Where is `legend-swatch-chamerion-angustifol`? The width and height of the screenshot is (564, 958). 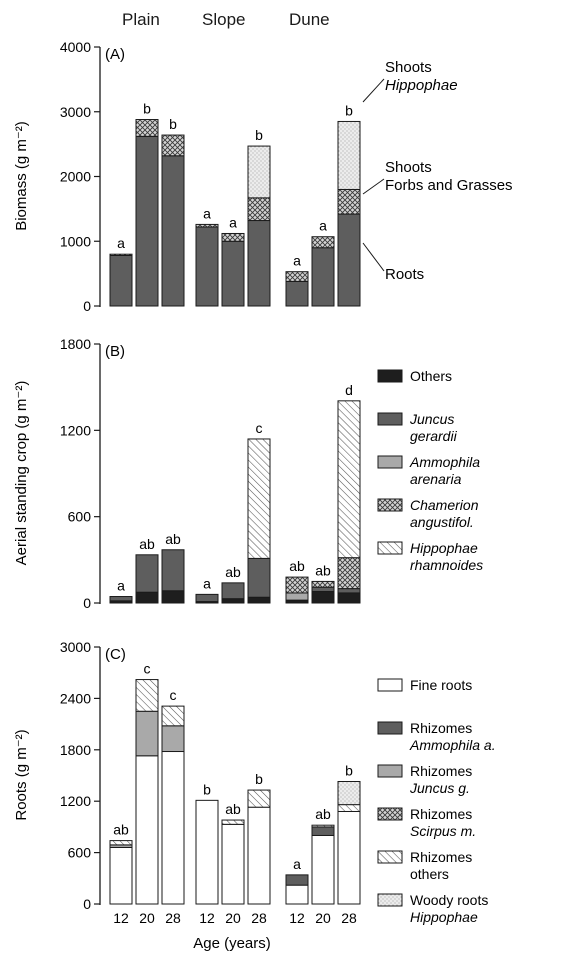
legend-swatch-chamerion-angustifol is located at coordinates (390, 505).